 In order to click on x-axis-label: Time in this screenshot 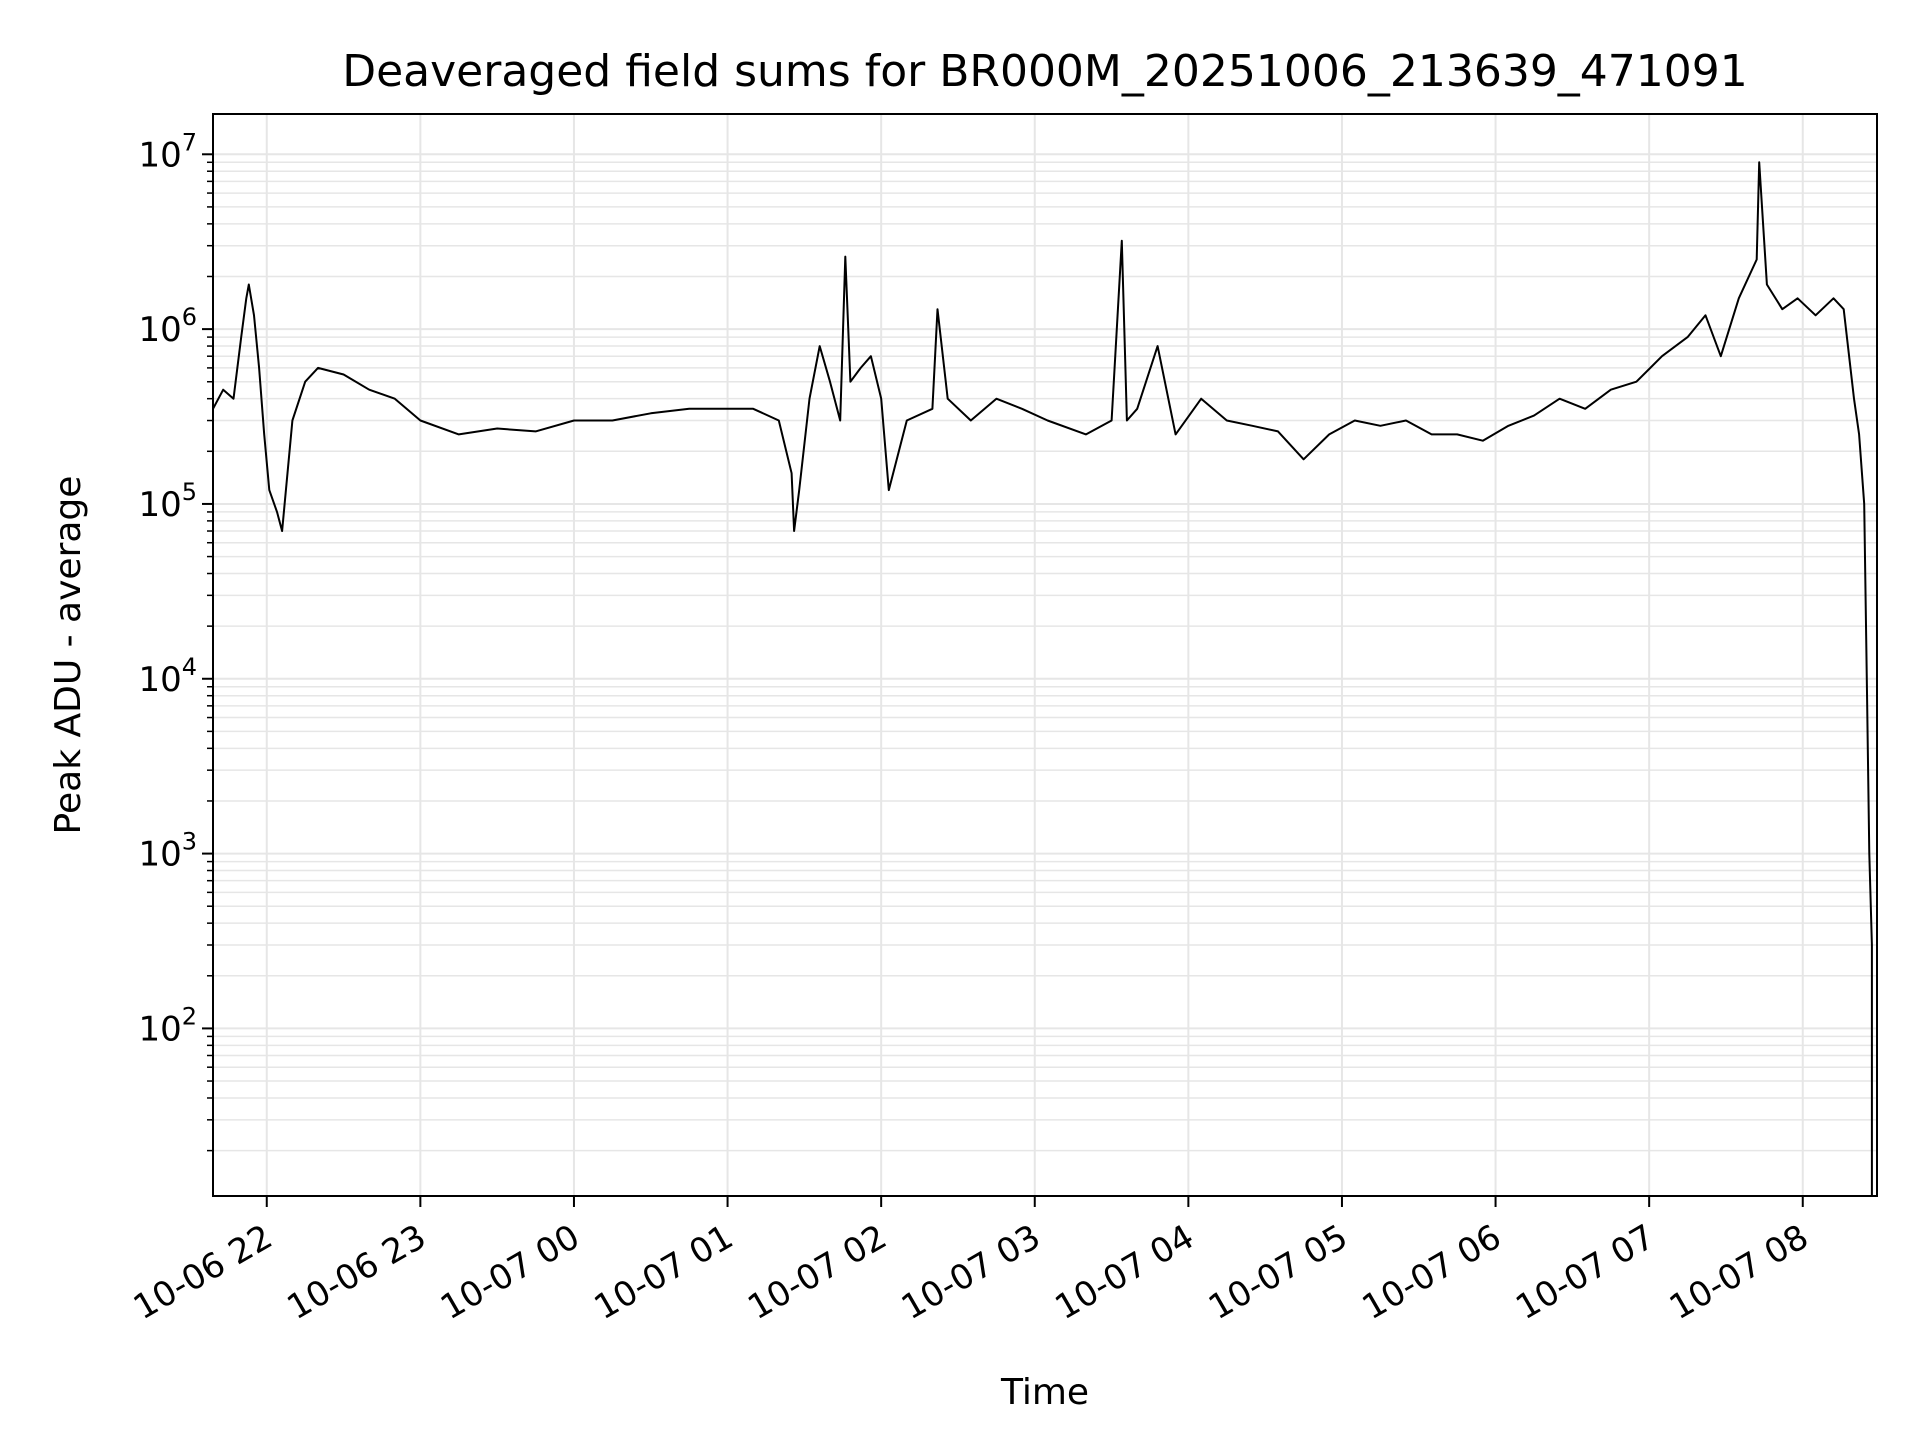, I will do `click(1044, 1392)`.